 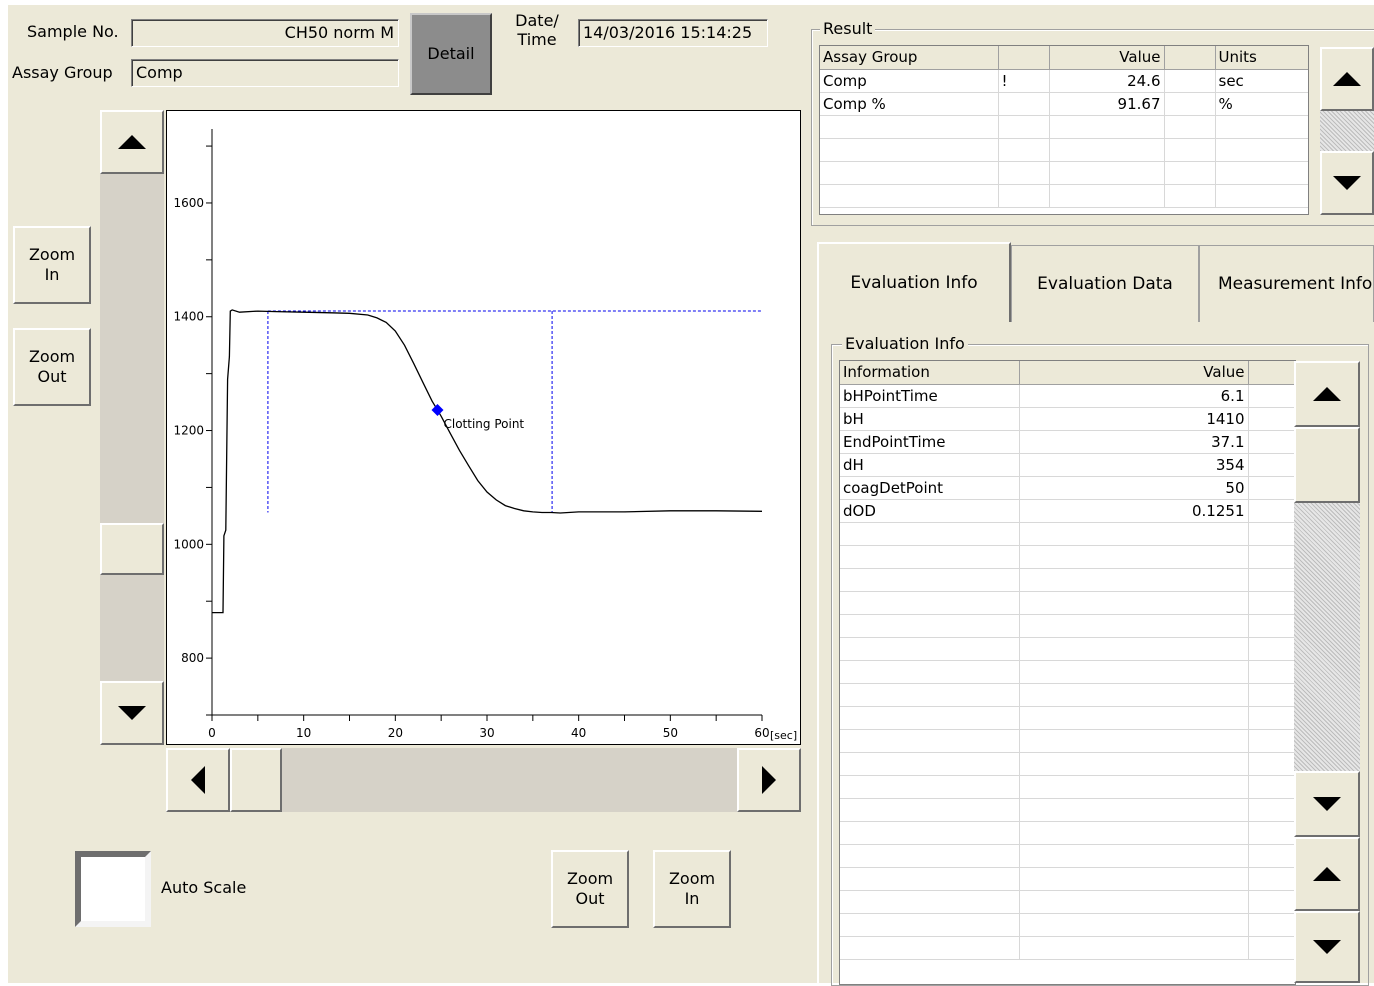 What do you see at coordinates (437, 410) in the screenshot?
I see `clotting-point-marker` at bounding box center [437, 410].